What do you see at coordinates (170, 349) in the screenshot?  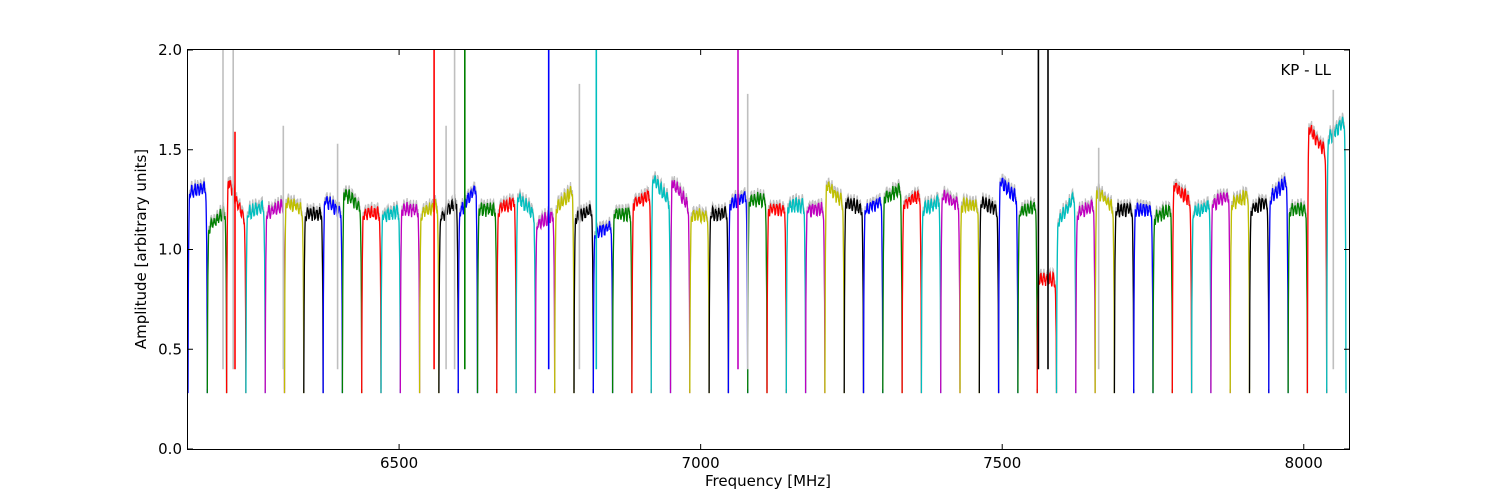 I see `y-tick-label: 0.5` at bounding box center [170, 349].